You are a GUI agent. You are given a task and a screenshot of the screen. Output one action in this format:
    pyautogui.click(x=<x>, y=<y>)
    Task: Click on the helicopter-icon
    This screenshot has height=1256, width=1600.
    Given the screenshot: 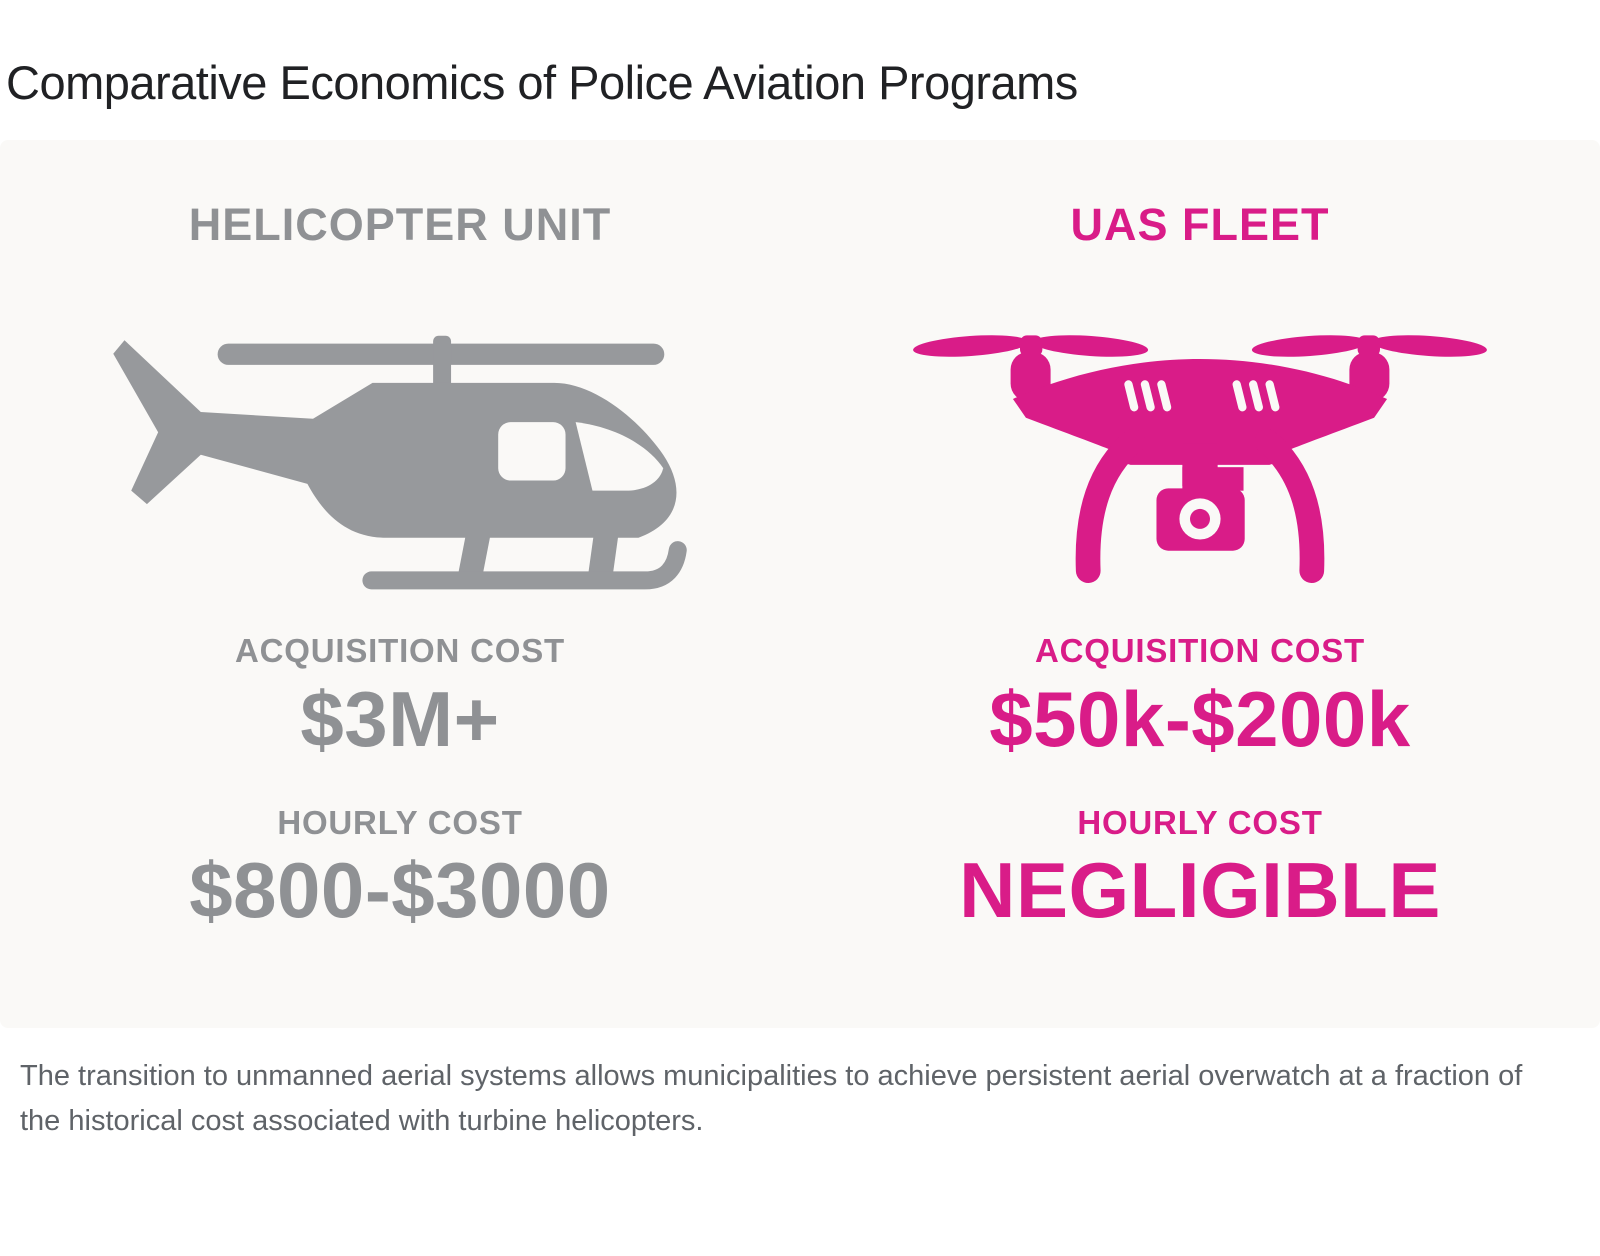 What is the action you would take?
    pyautogui.click(x=400, y=461)
    